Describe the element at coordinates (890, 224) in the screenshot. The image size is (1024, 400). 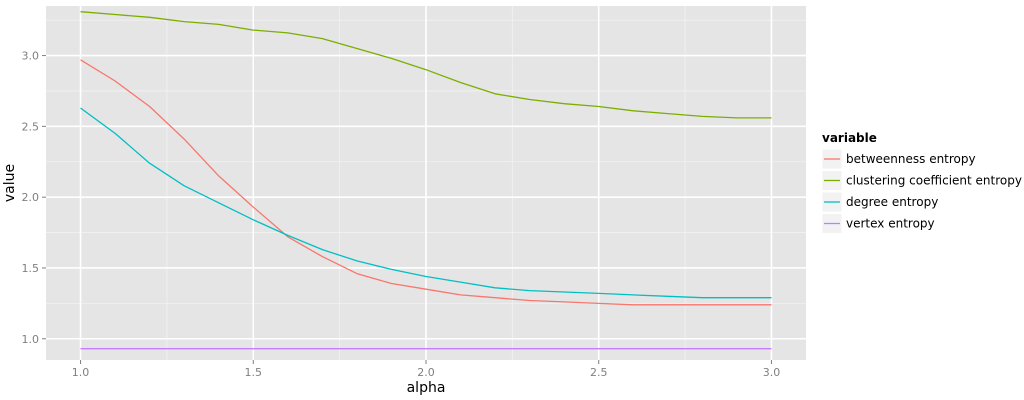
I see `legend-label-vertex-entropy: vertex entropy` at that location.